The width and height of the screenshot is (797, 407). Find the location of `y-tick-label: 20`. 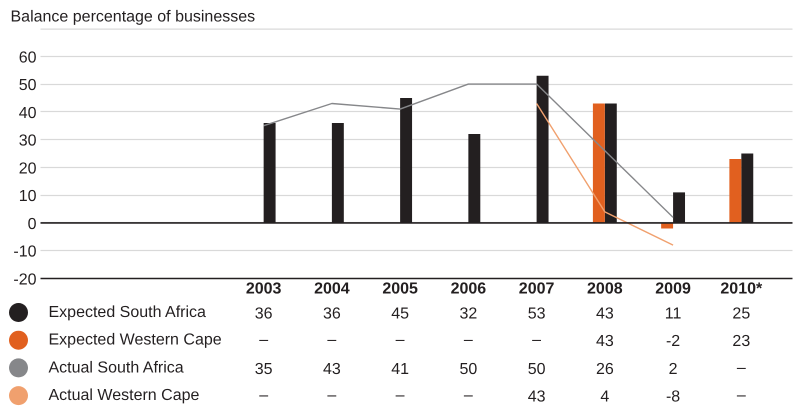

y-tick-label: 20 is located at coordinates (27, 169).